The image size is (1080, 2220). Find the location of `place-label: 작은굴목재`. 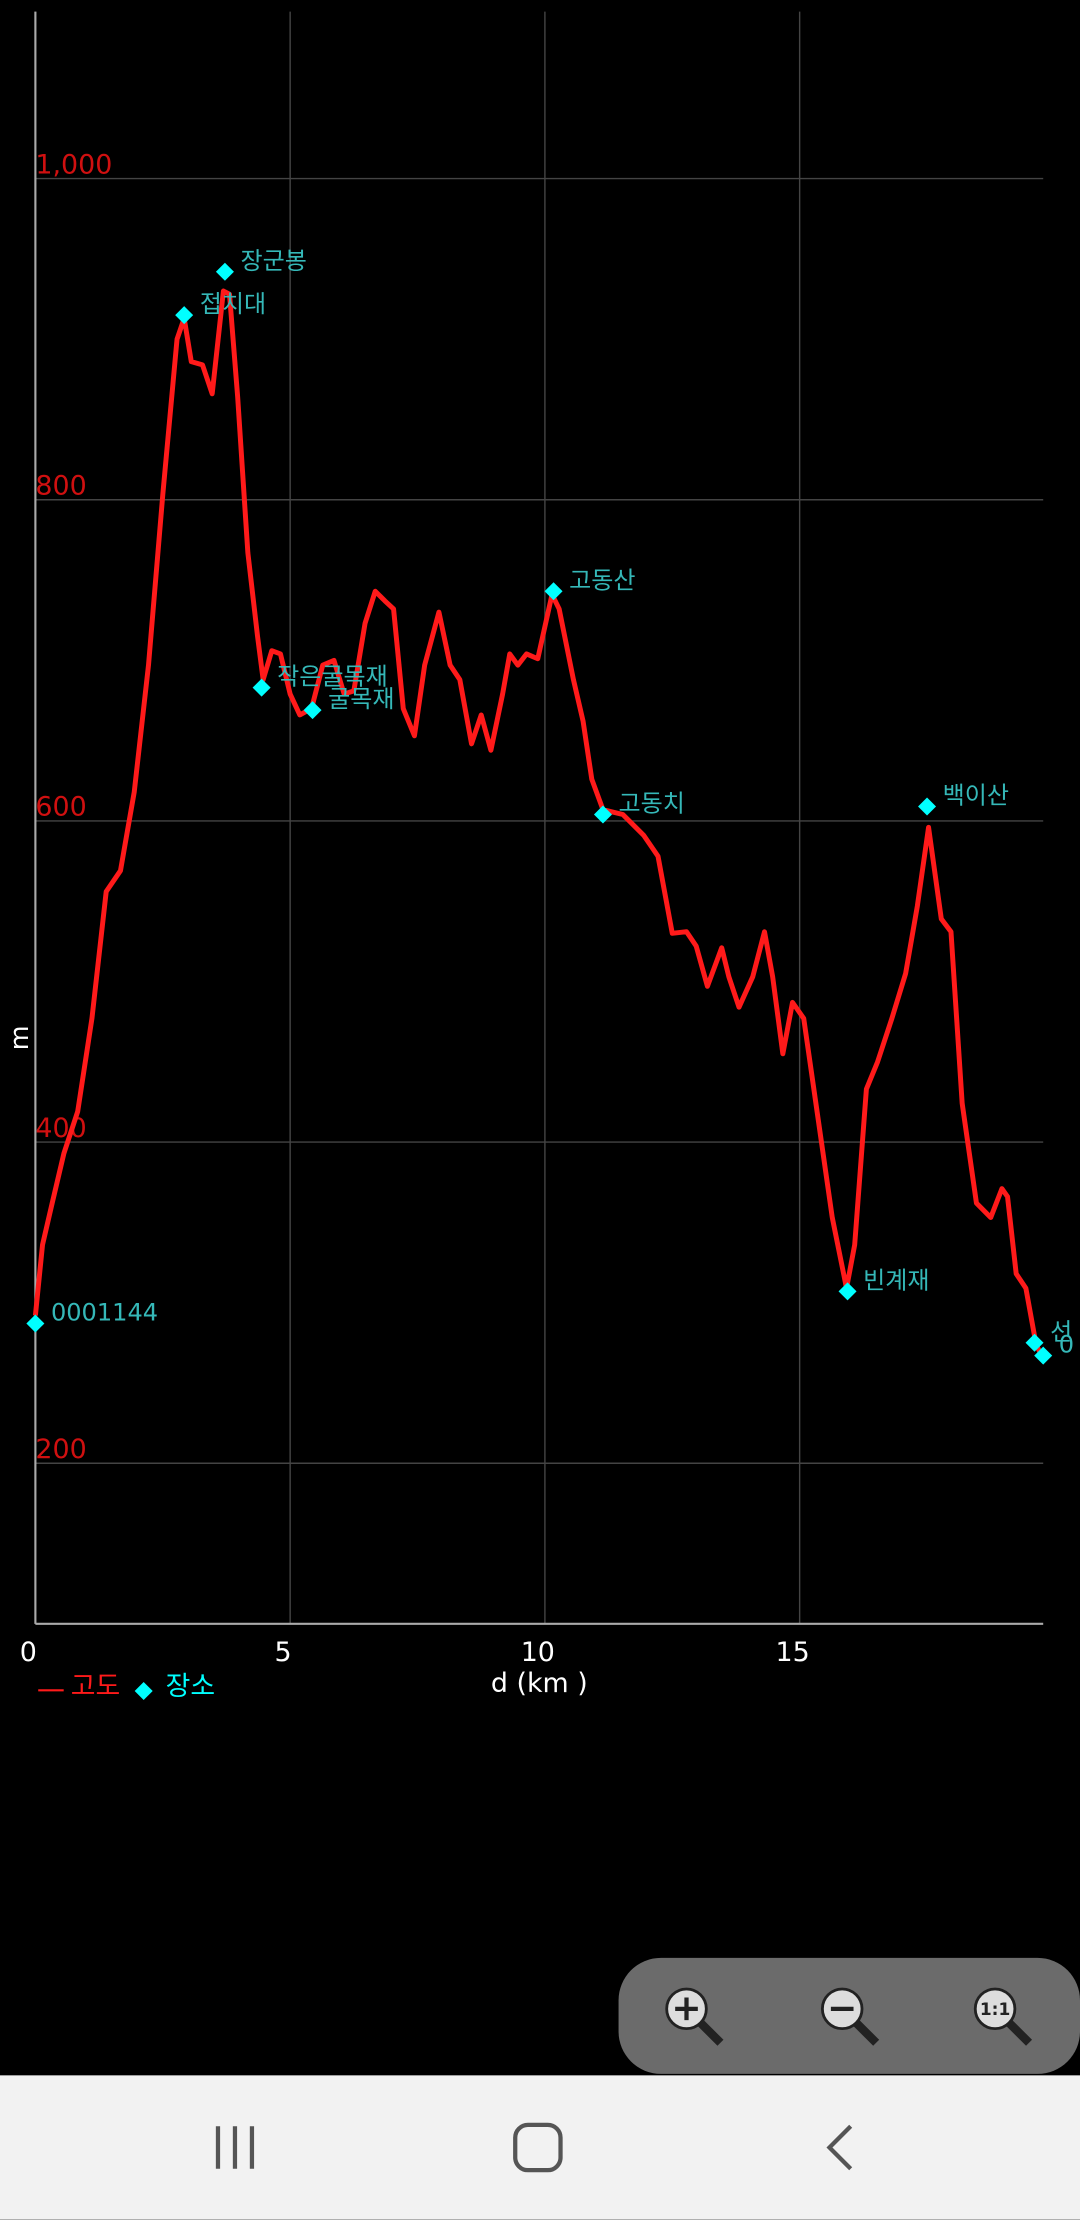

place-label: 작은굴목재 is located at coordinates (332, 677).